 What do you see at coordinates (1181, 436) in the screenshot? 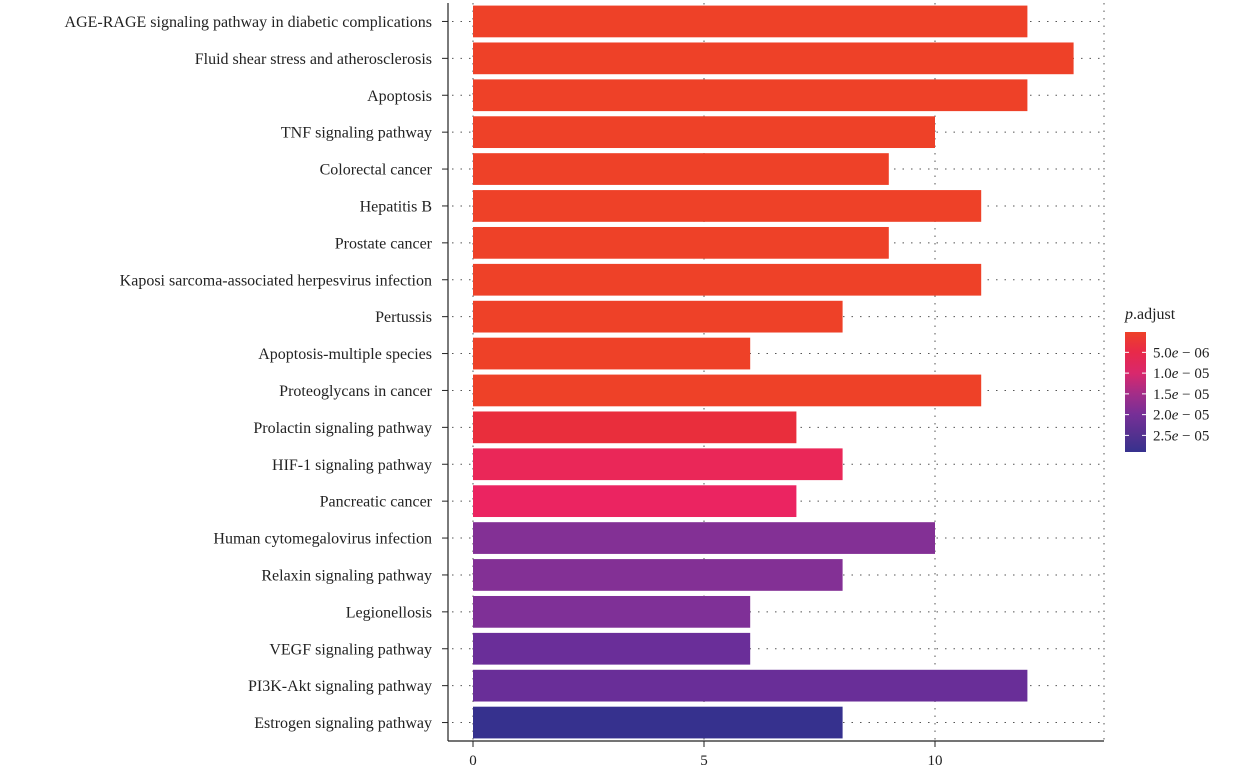
I see `legend-label: 2.5e − 05` at bounding box center [1181, 436].